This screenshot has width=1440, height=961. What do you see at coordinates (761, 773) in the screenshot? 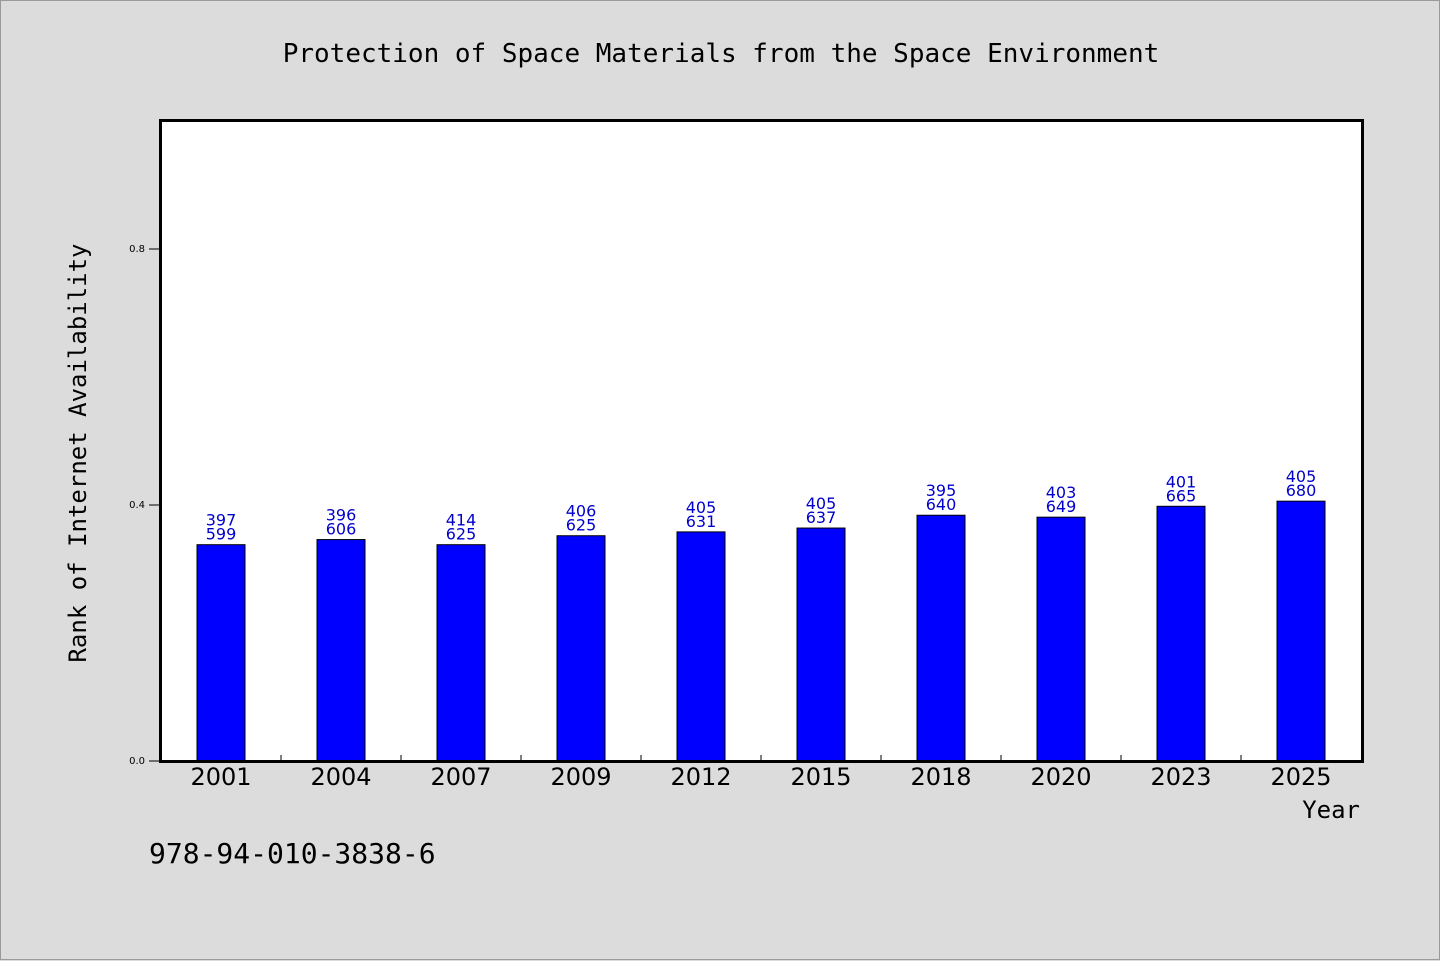
I see `x-axis-ticks: 2001 2004 2007 2009 2012 2015 2018 2020 2023 2025` at bounding box center [761, 773].